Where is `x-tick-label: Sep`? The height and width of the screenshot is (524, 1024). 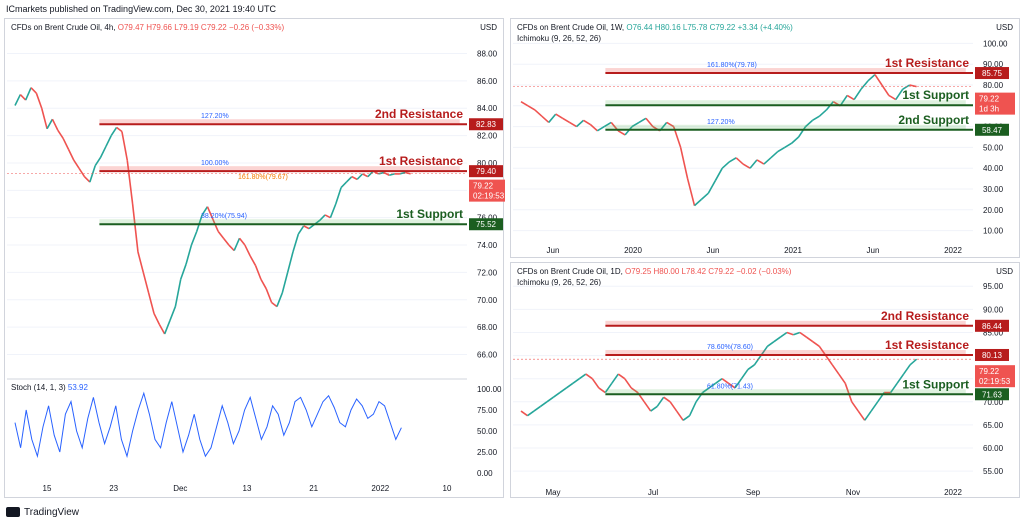
x-tick-label: Sep is located at coordinates (753, 492).